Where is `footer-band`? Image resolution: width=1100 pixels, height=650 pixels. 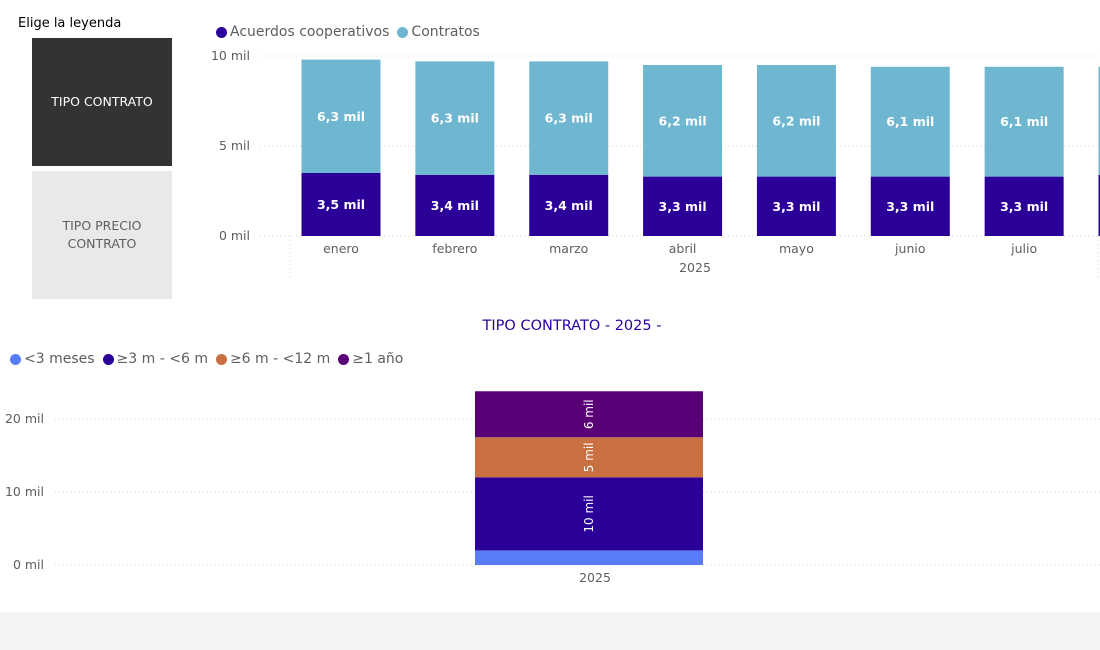 footer-band is located at coordinates (550, 631).